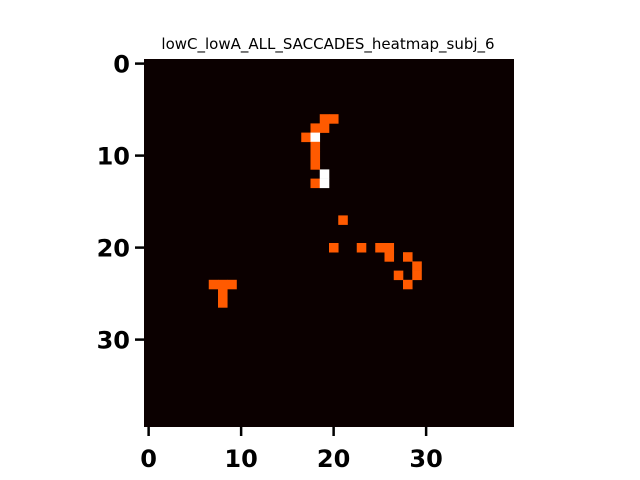  Describe the element at coordinates (425, 459) in the screenshot. I see `x-tick-label: 30` at that location.